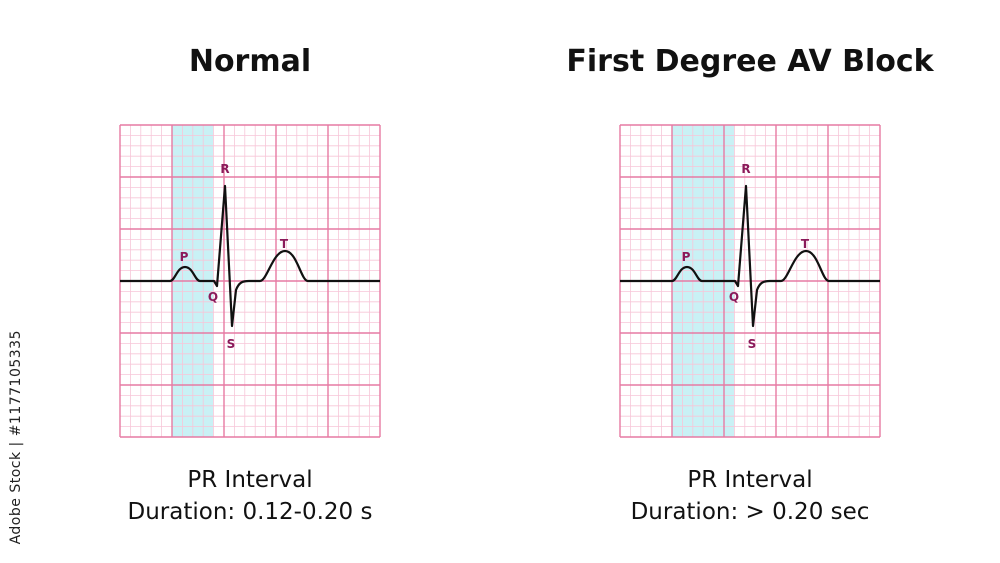 This screenshot has height=563, width=1000. Describe the element at coordinates (16, 437) in the screenshot. I see `stock-watermark: Adobe Stock | #1177105335` at that location.